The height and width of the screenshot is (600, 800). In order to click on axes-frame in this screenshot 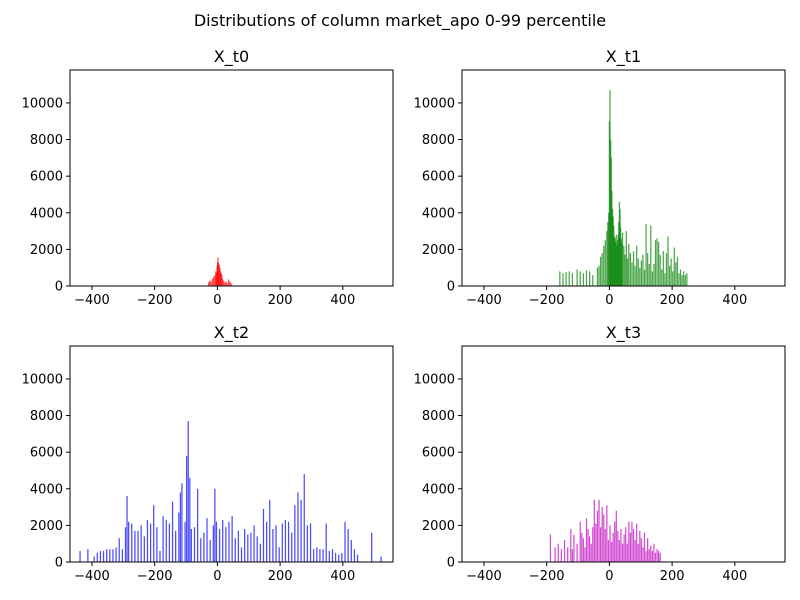, I will do `click(623, 454)`.